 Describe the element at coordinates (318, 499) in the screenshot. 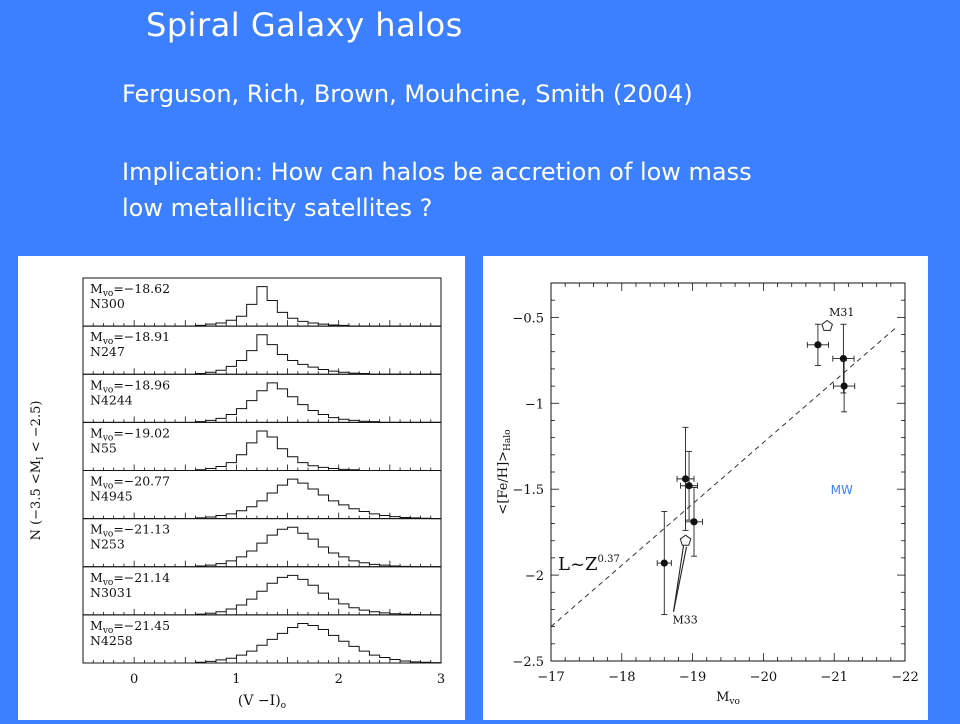

I see `histogram-series-n4945` at that location.